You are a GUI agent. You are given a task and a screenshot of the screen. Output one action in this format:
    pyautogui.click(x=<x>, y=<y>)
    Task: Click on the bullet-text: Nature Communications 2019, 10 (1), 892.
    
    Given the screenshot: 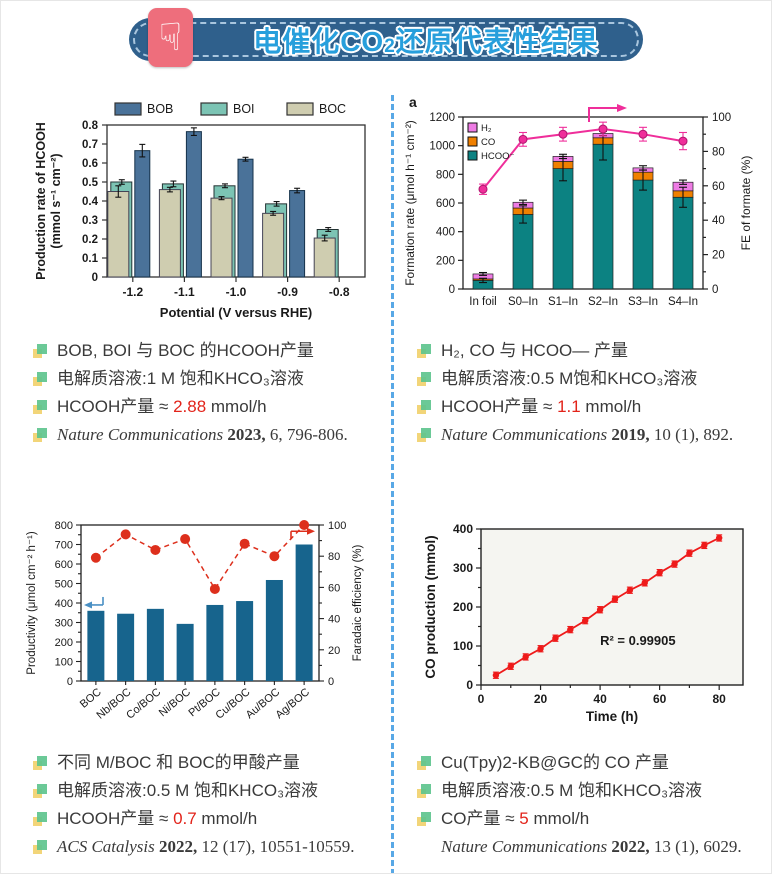 What is the action you would take?
    pyautogui.click(x=587, y=435)
    